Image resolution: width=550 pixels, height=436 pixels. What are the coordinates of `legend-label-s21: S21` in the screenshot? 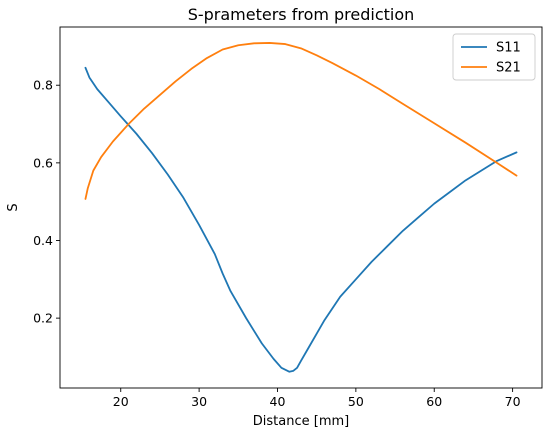 It's located at (508, 68).